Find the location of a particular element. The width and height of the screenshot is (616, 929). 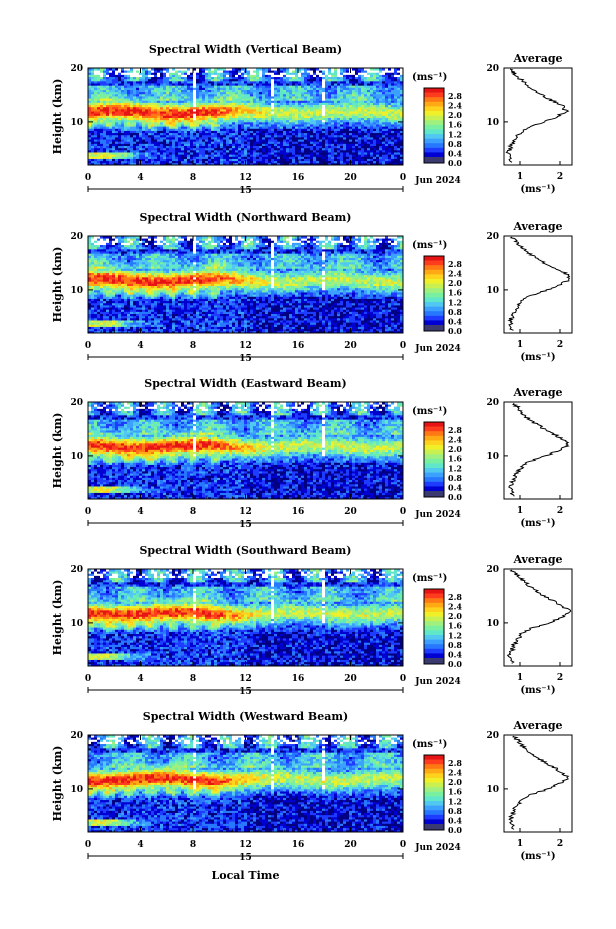

day-label: 15 is located at coordinates (245, 858).